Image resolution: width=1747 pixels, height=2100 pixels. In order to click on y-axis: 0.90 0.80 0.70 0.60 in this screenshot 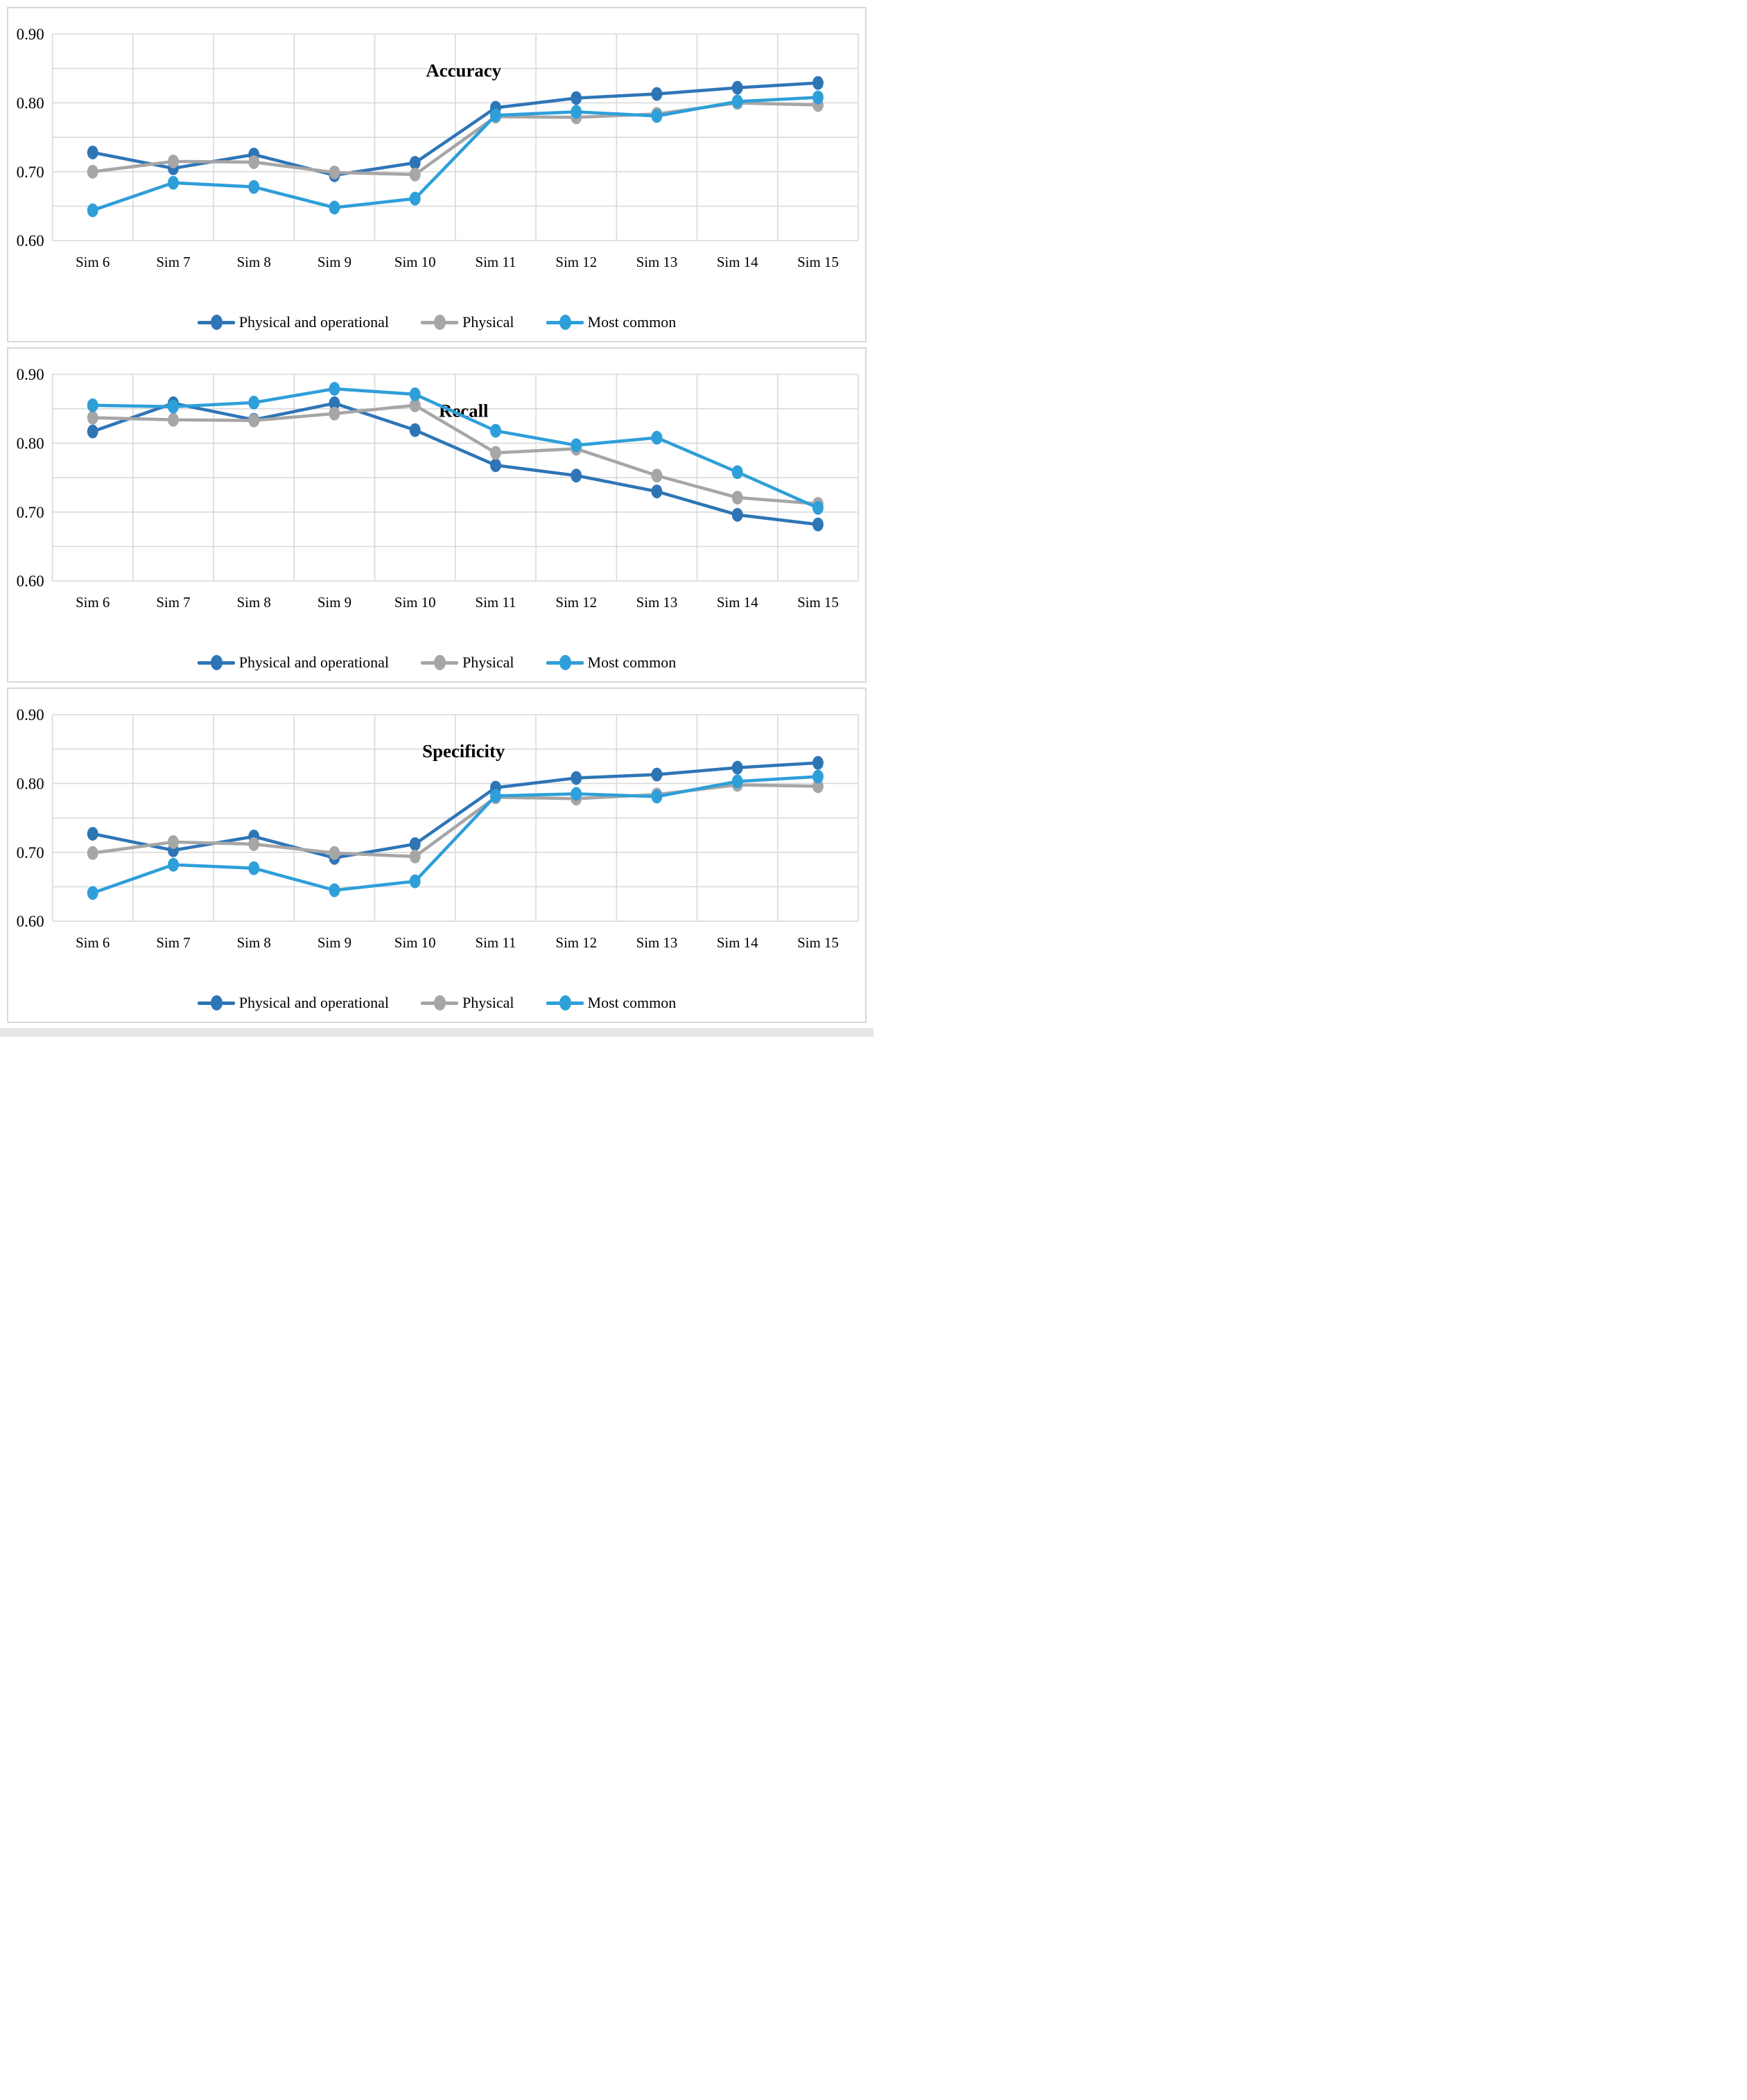, I will do `click(30, 818)`.